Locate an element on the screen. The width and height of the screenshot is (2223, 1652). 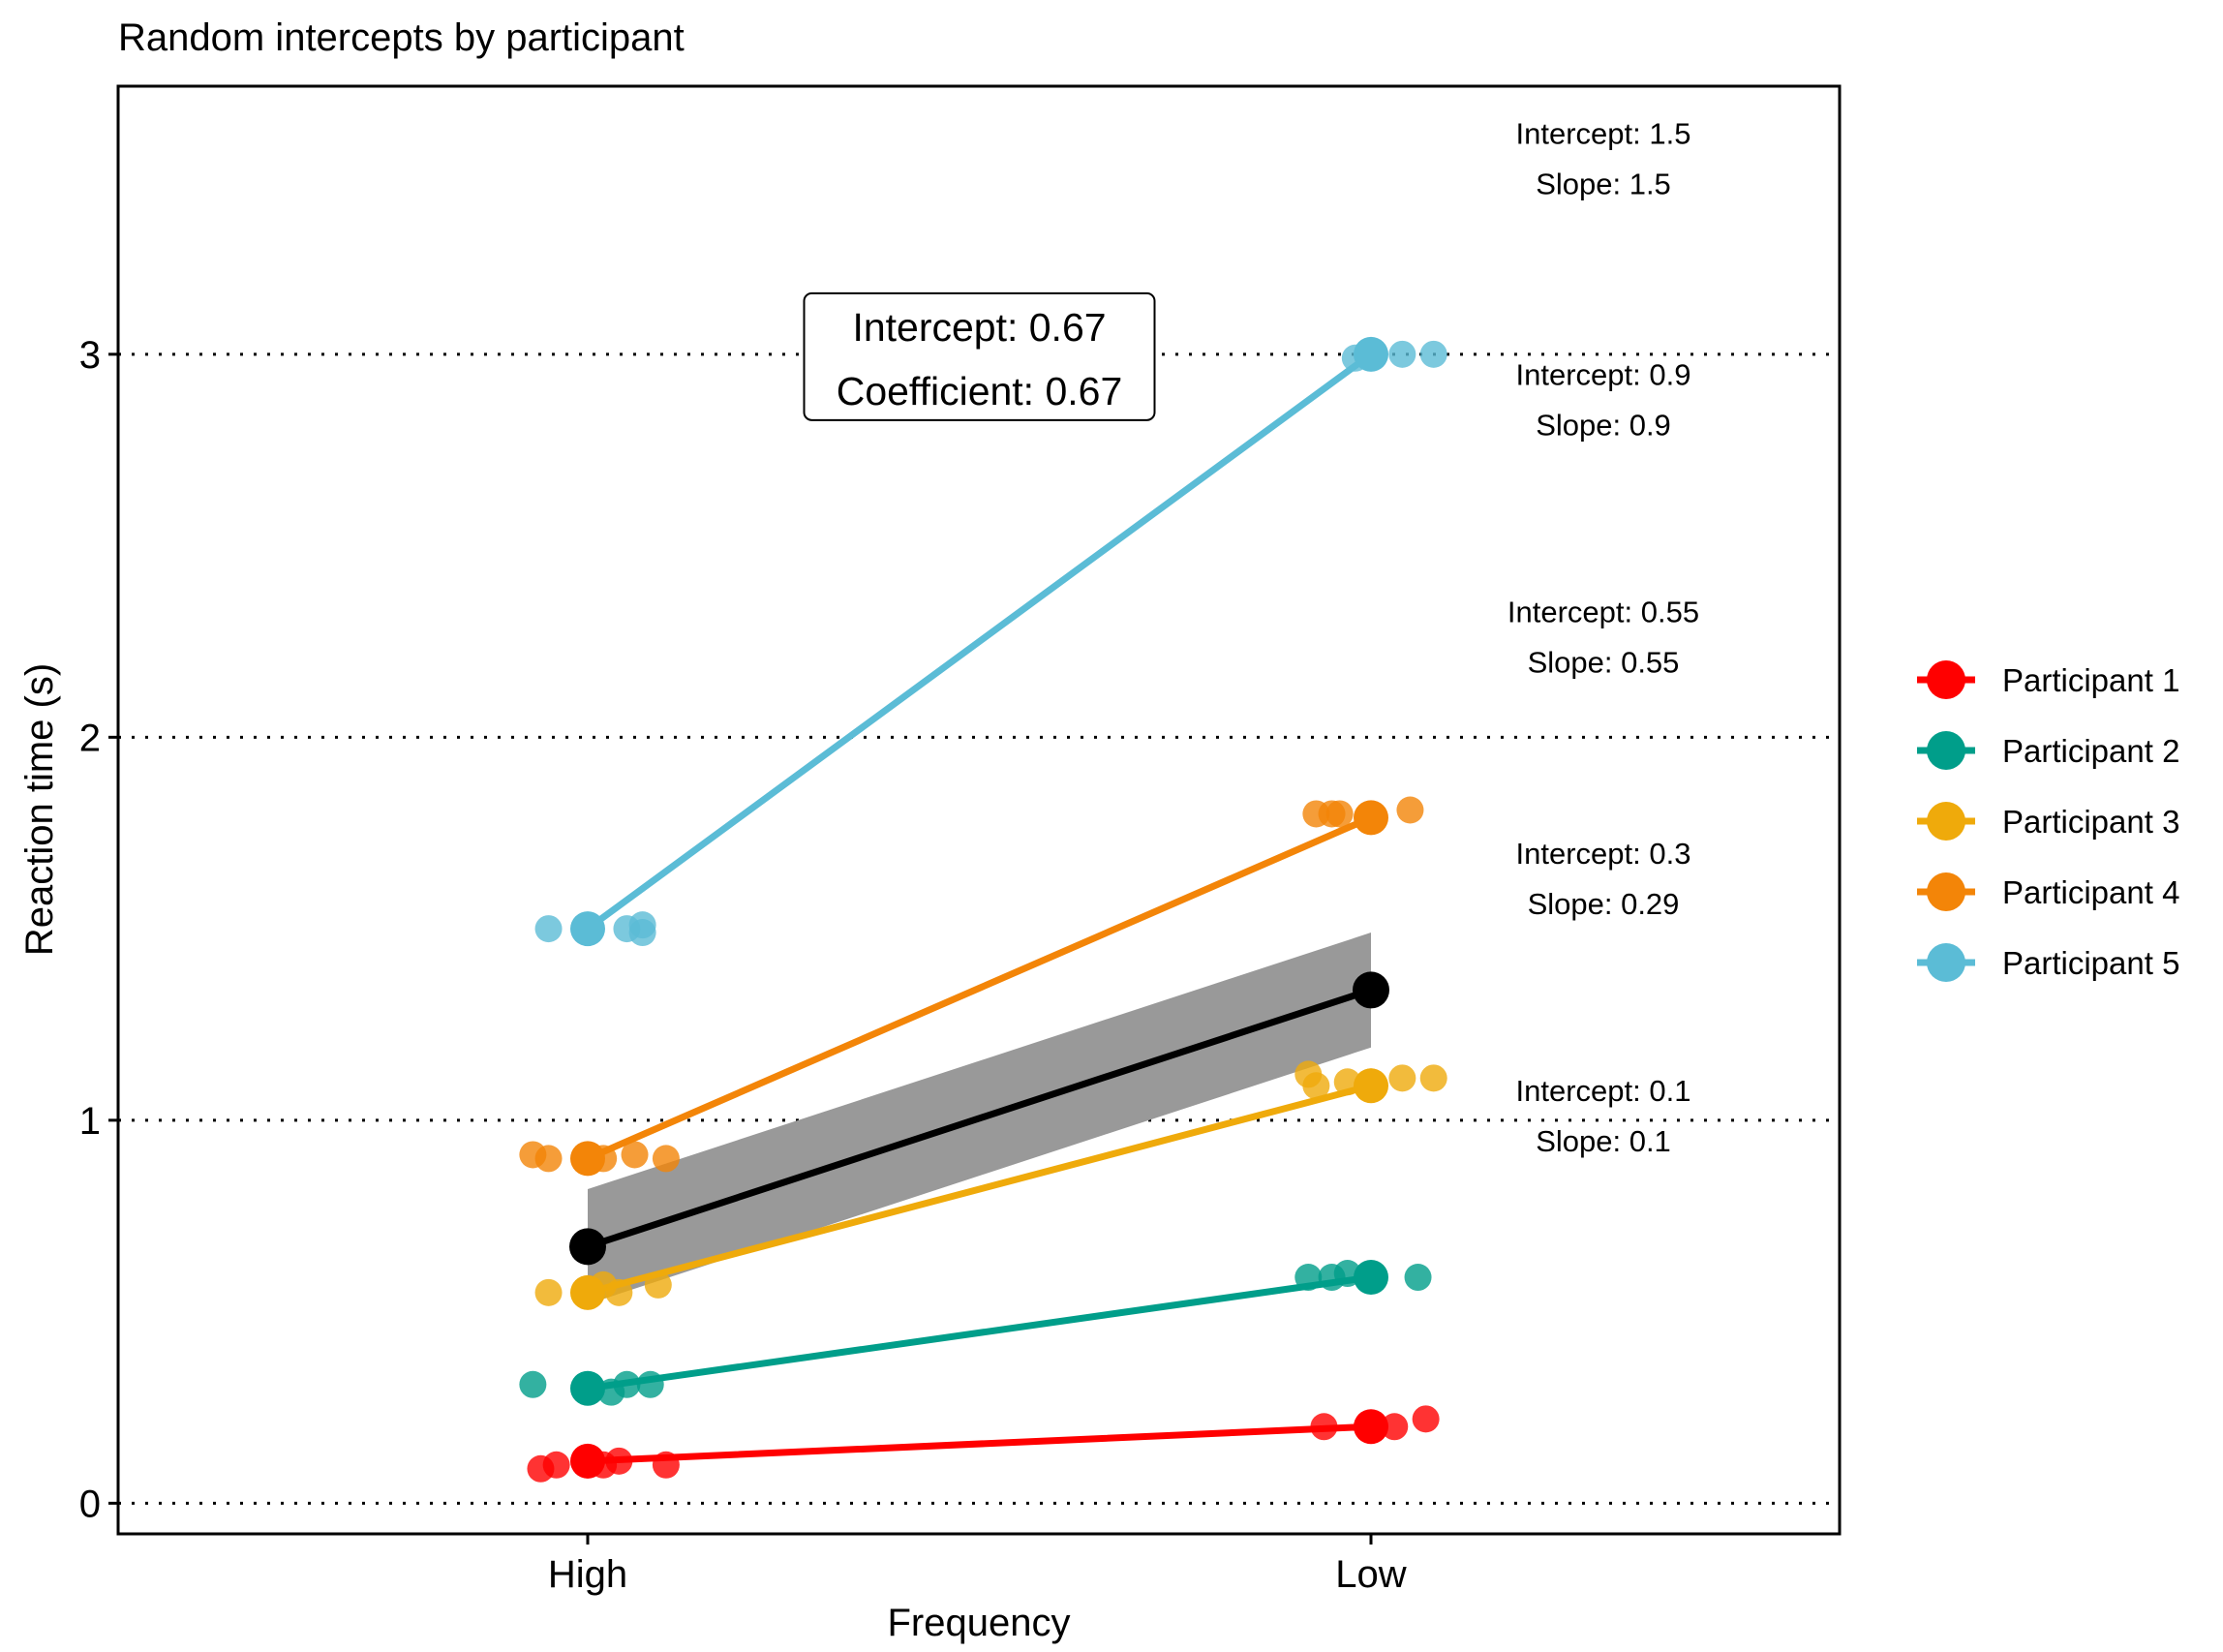
legend-item-2-label: Participant 2 is located at coordinates (2090, 751).